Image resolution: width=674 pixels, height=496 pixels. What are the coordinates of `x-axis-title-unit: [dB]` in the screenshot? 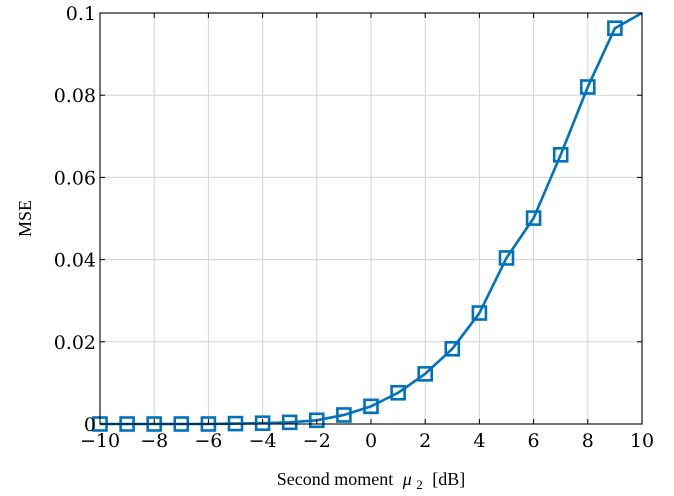 It's located at (448, 479).